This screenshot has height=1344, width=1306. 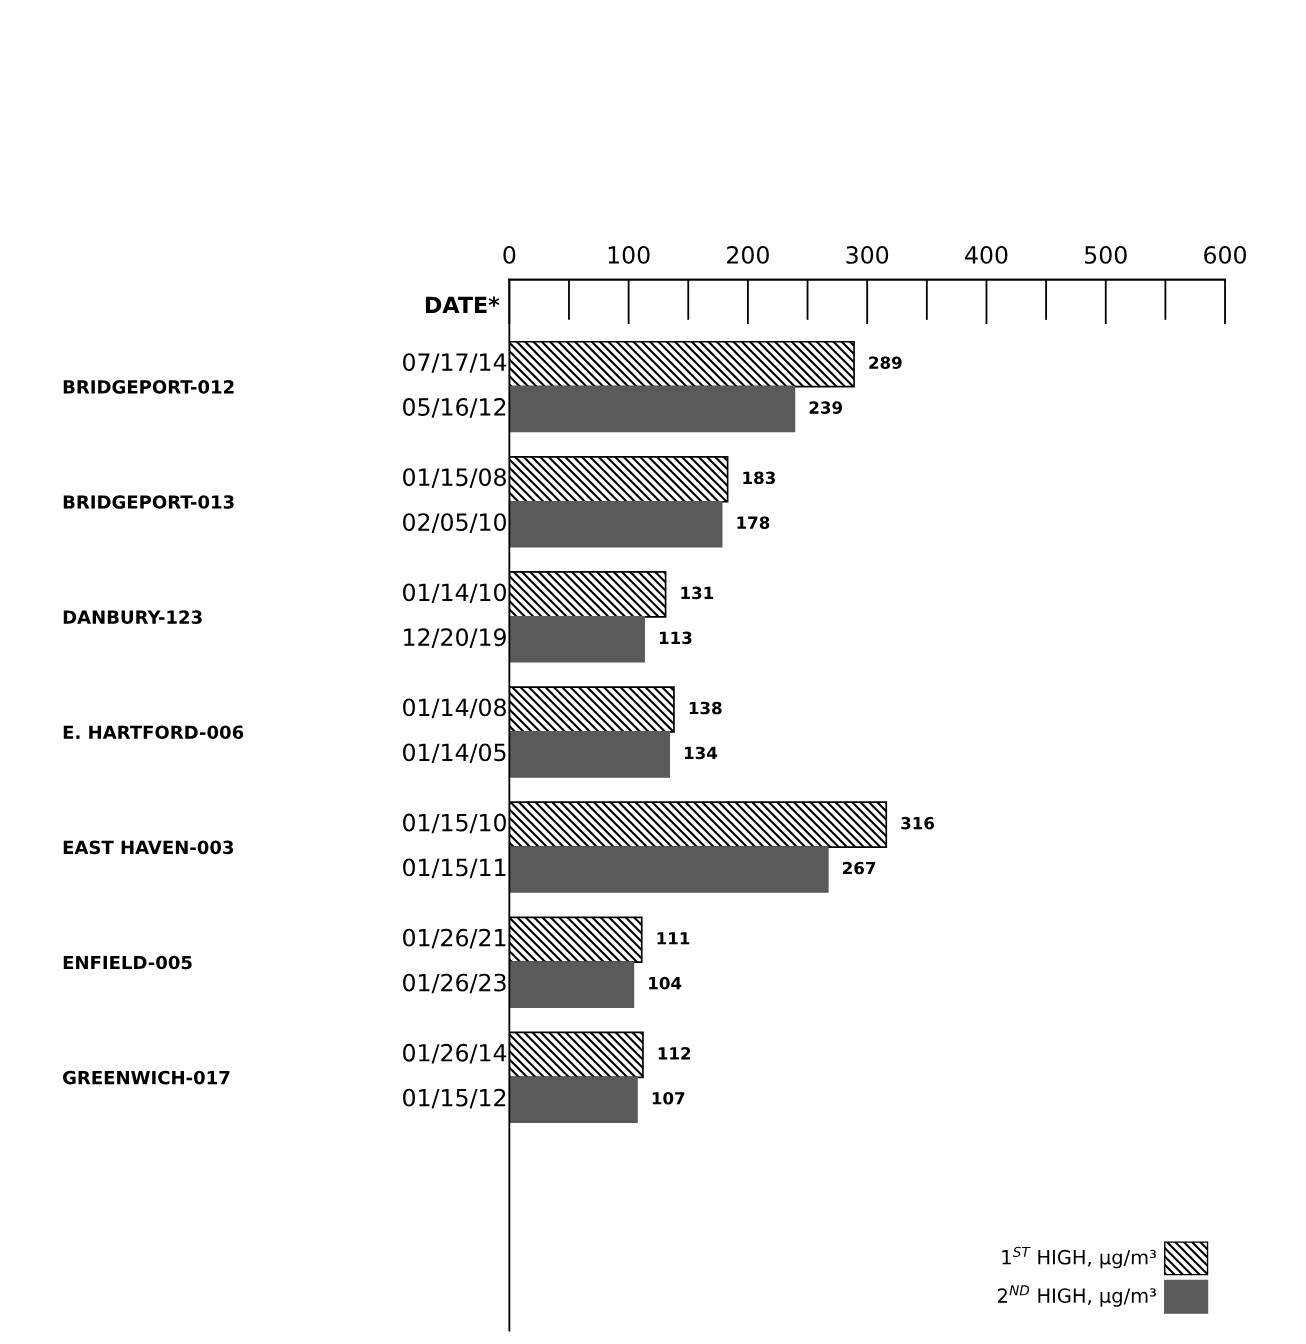 What do you see at coordinates (454, 983) in the screenshot?
I see `text: 01/26/23` at bounding box center [454, 983].